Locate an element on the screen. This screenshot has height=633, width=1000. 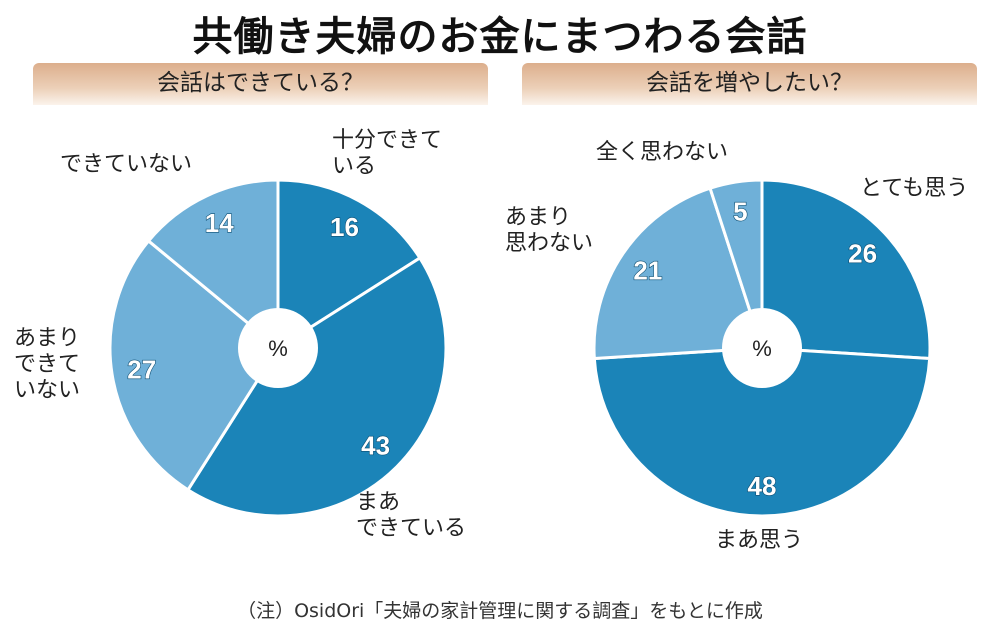
pie-center-label-1: % is located at coordinates (762, 348).